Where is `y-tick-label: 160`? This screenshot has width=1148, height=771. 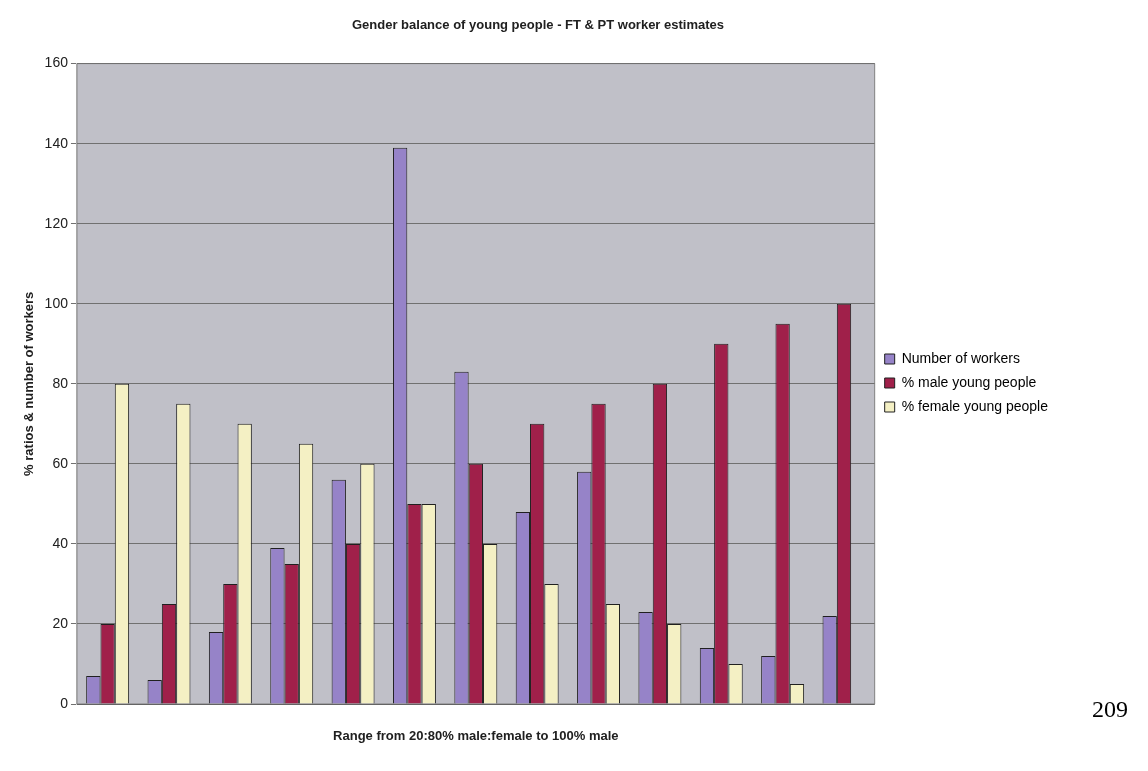 y-tick-label: 160 is located at coordinates (56, 62).